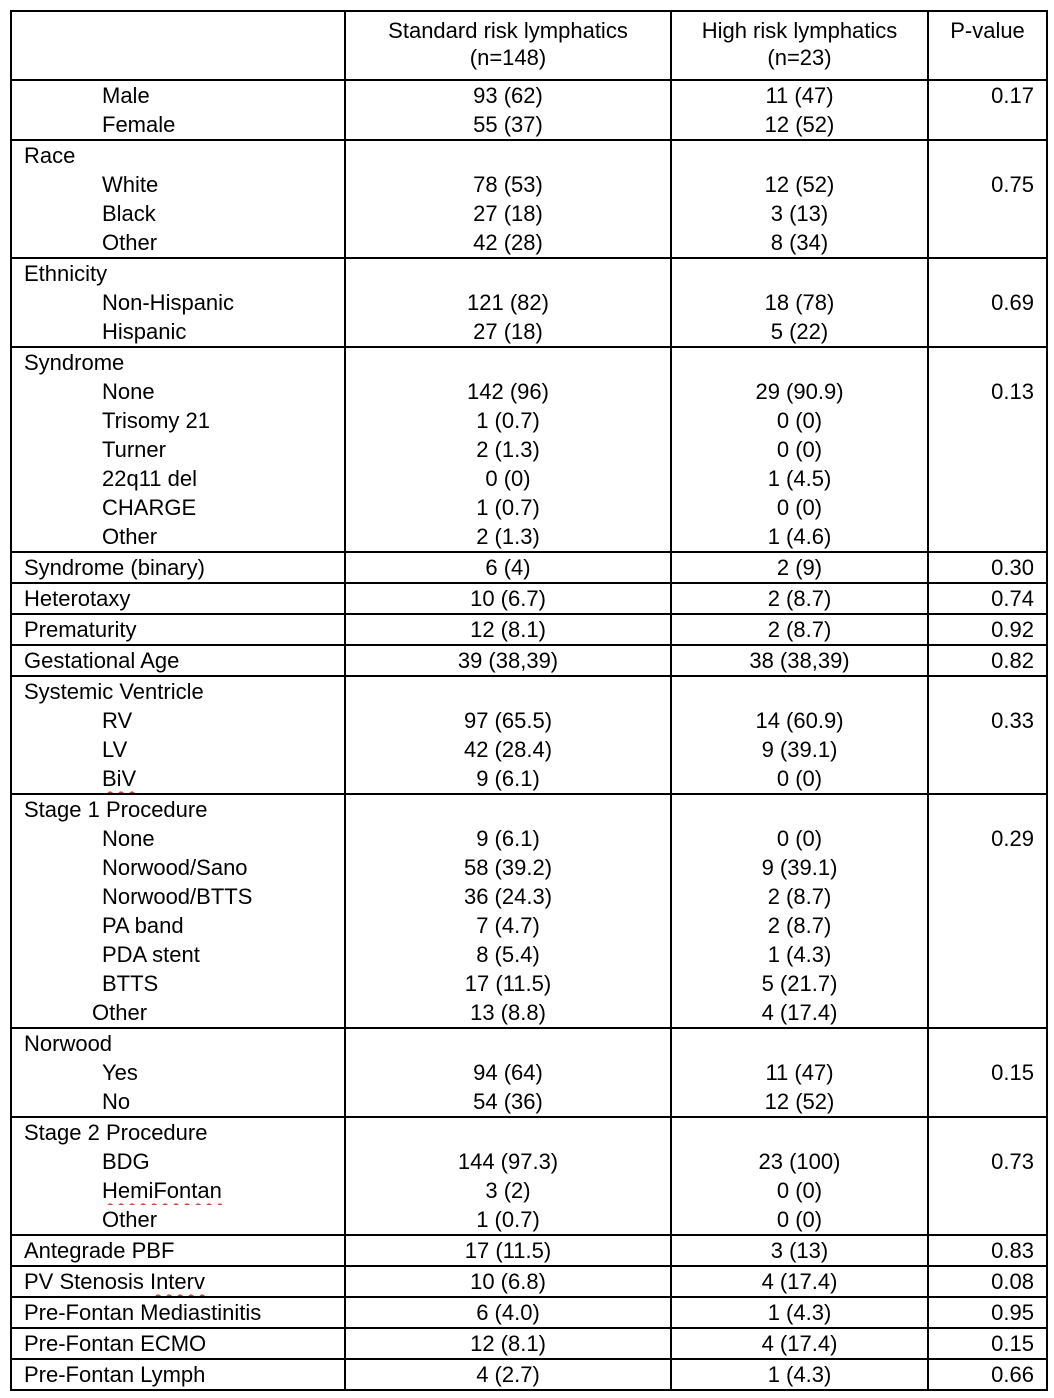 This screenshot has width=1054, height=1398. Describe the element at coordinates (987, 1161) in the screenshot. I see `p-value-cell: 0.73` at that location.